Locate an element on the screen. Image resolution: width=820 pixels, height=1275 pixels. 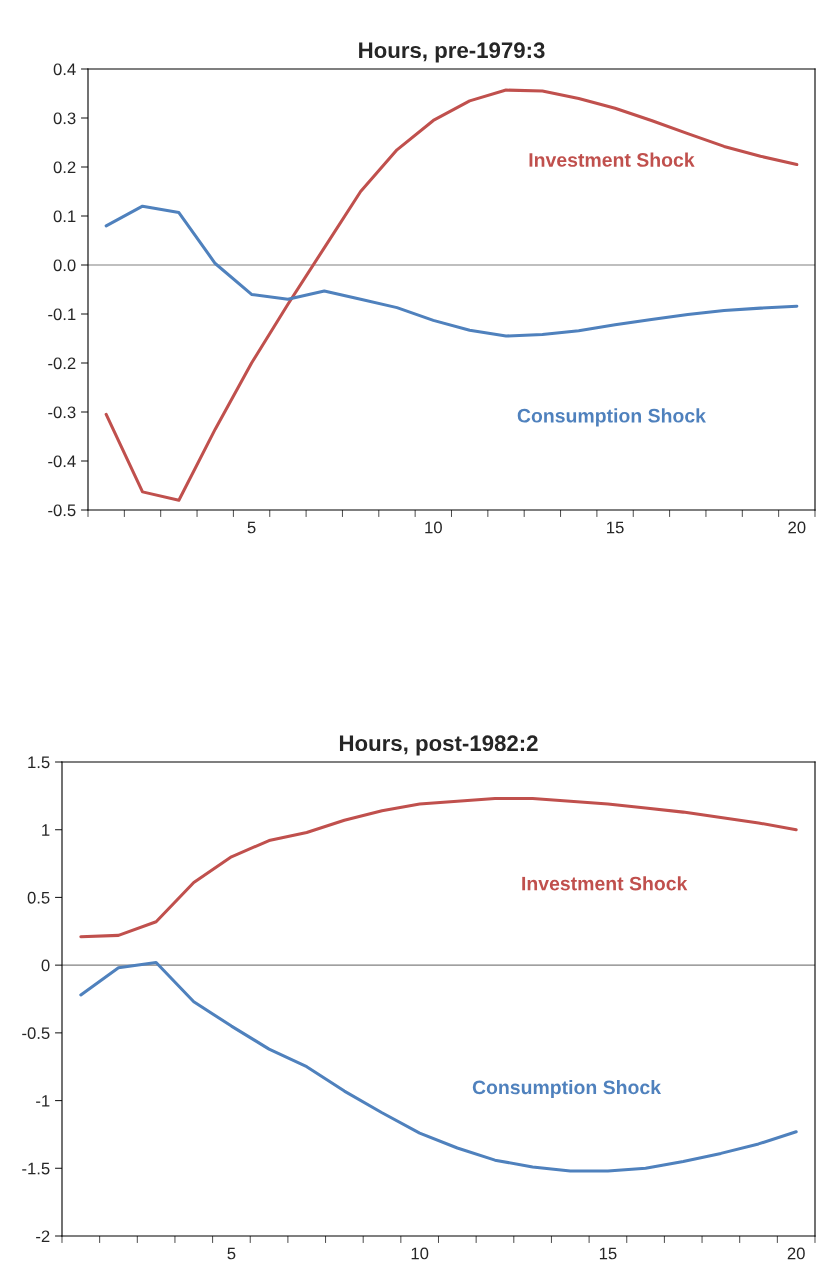
y-tick-label: -0.4 is located at coordinates (62, 461).